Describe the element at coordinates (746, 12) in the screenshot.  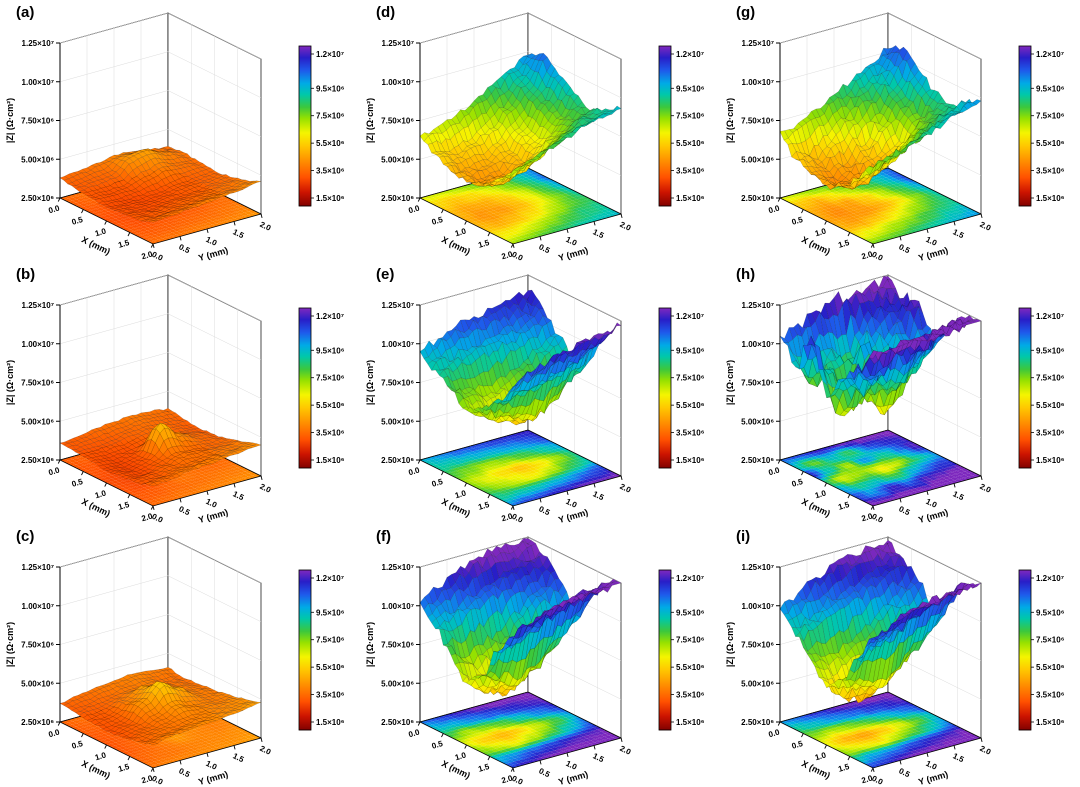
I see `panel-label-g: (g)` at that location.